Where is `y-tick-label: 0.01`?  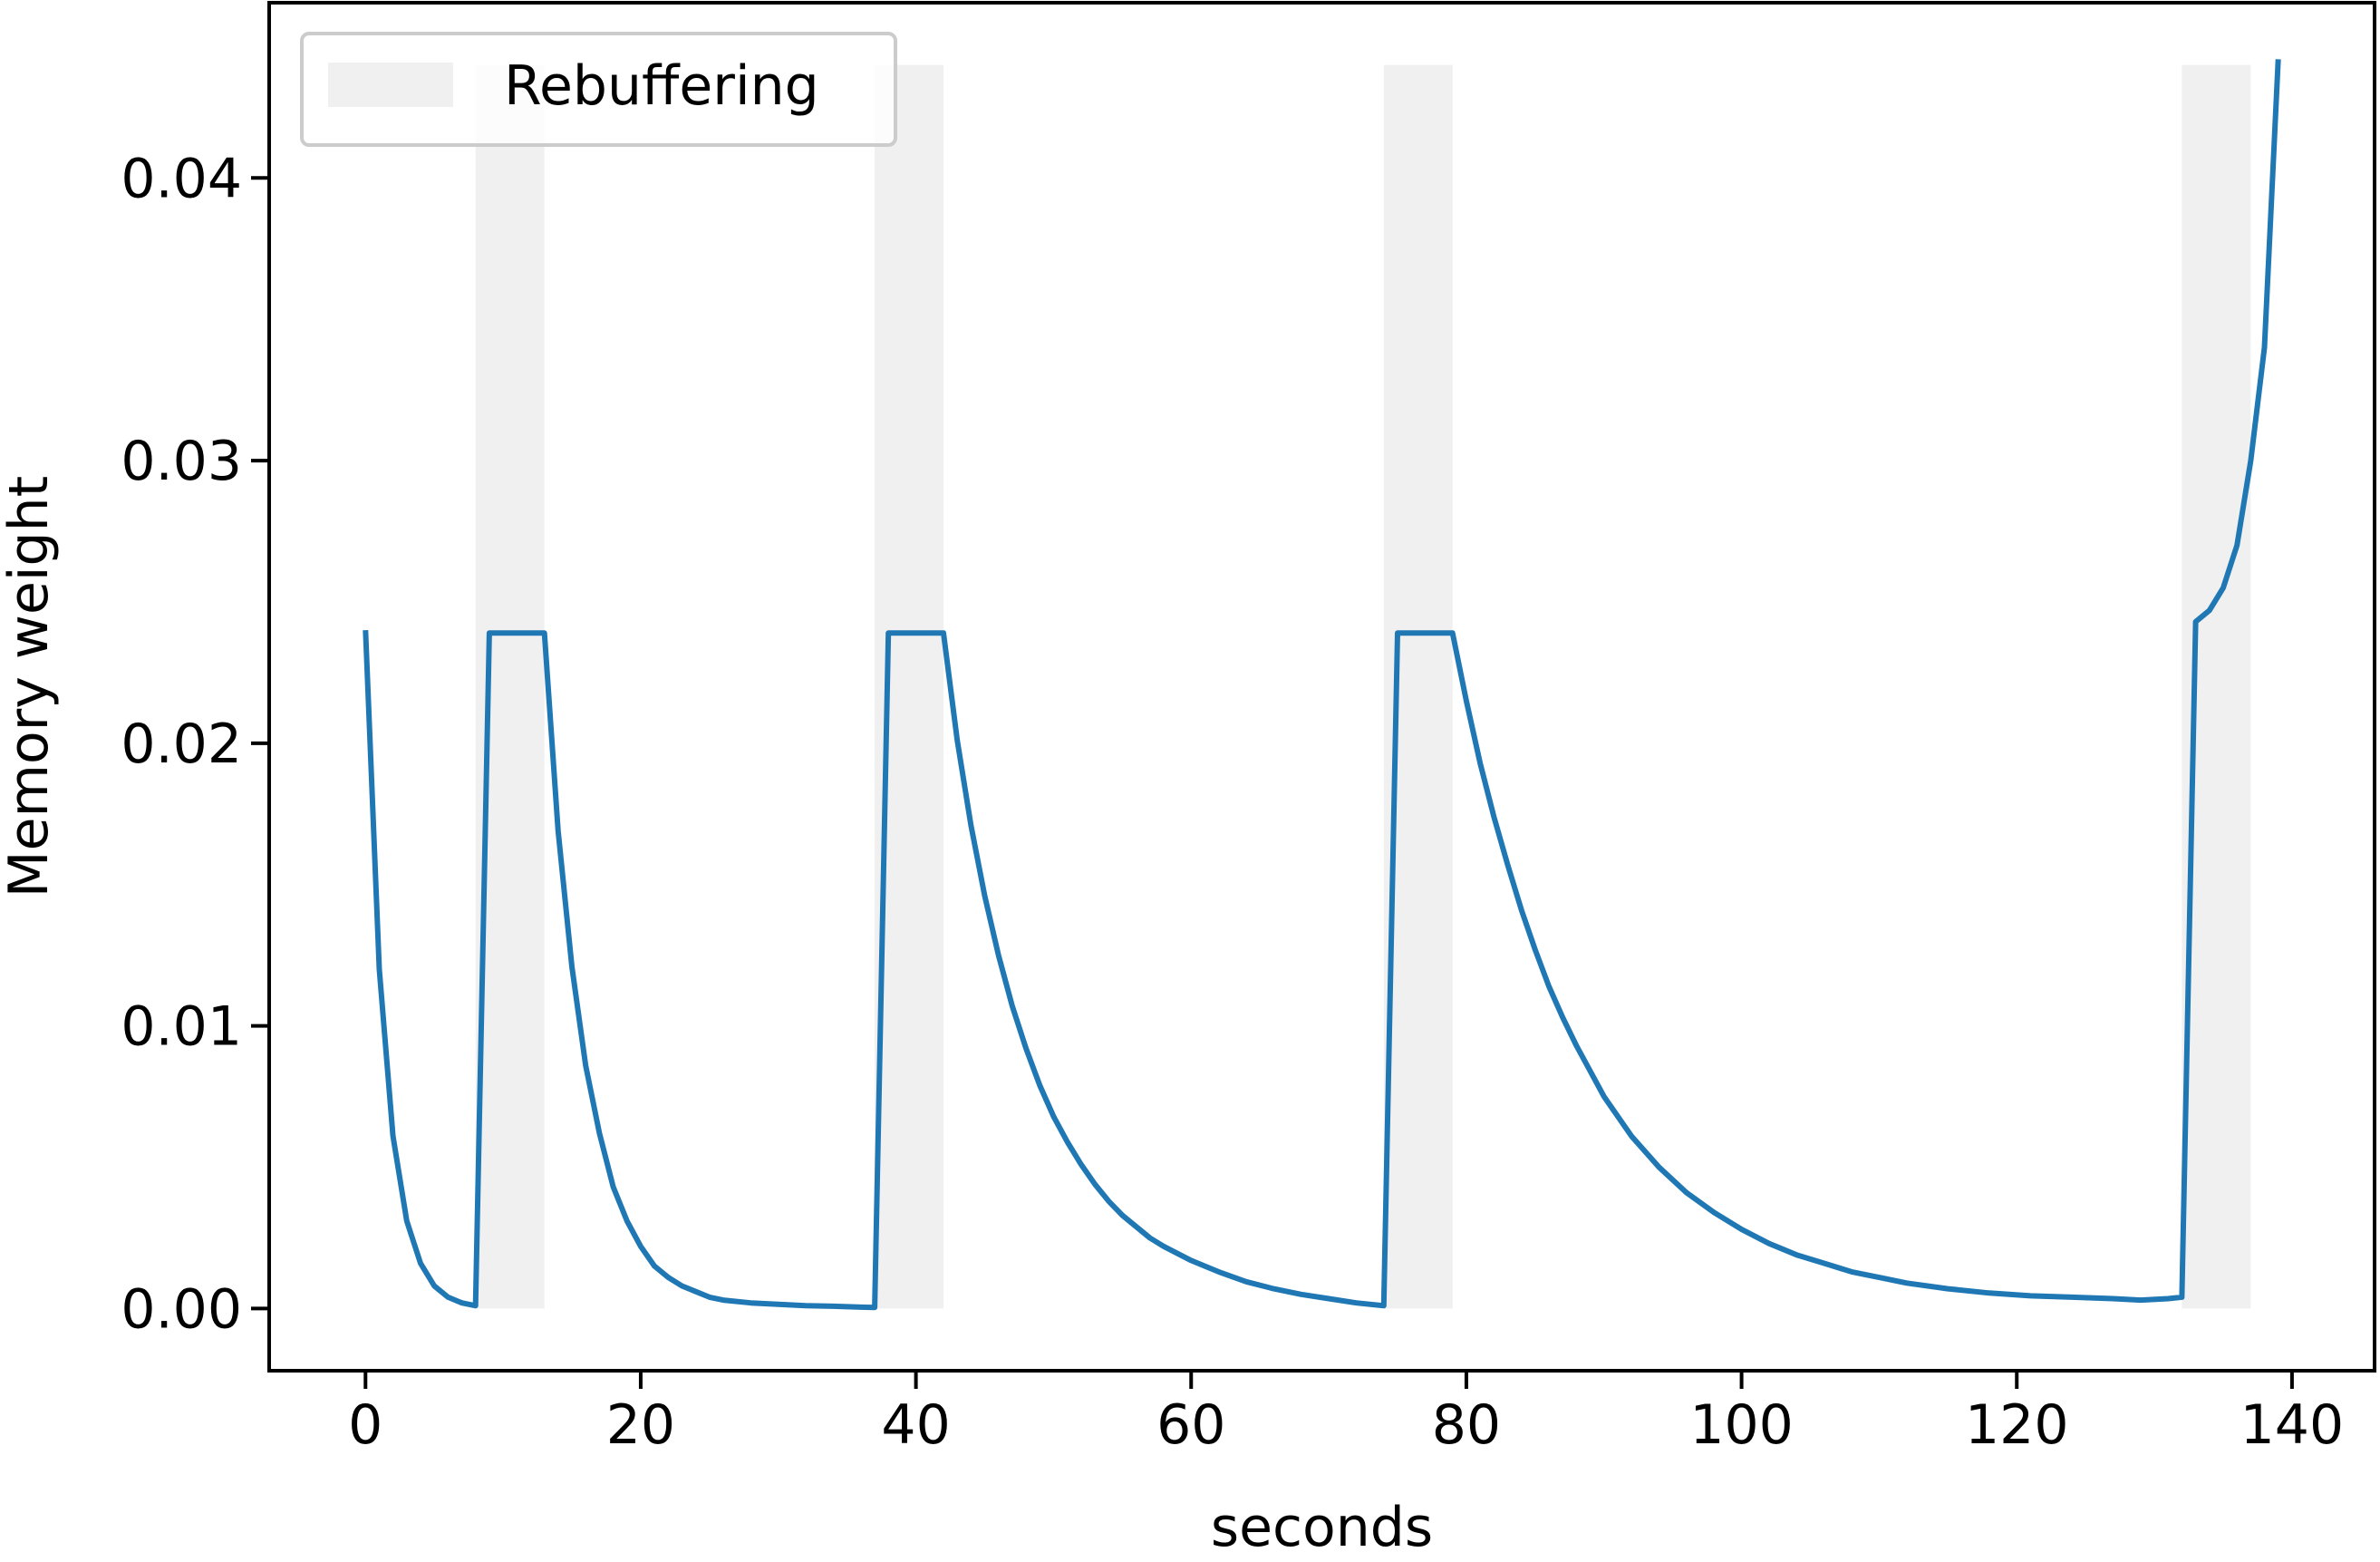 y-tick-label: 0.01 is located at coordinates (181, 1027).